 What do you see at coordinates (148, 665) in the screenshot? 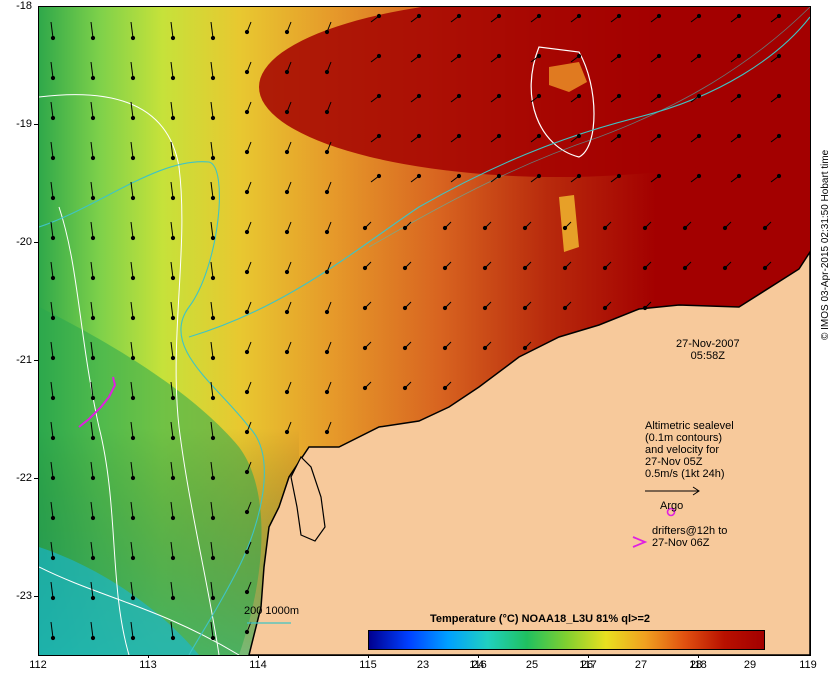
I see `x-tick-label: 113` at bounding box center [148, 665].